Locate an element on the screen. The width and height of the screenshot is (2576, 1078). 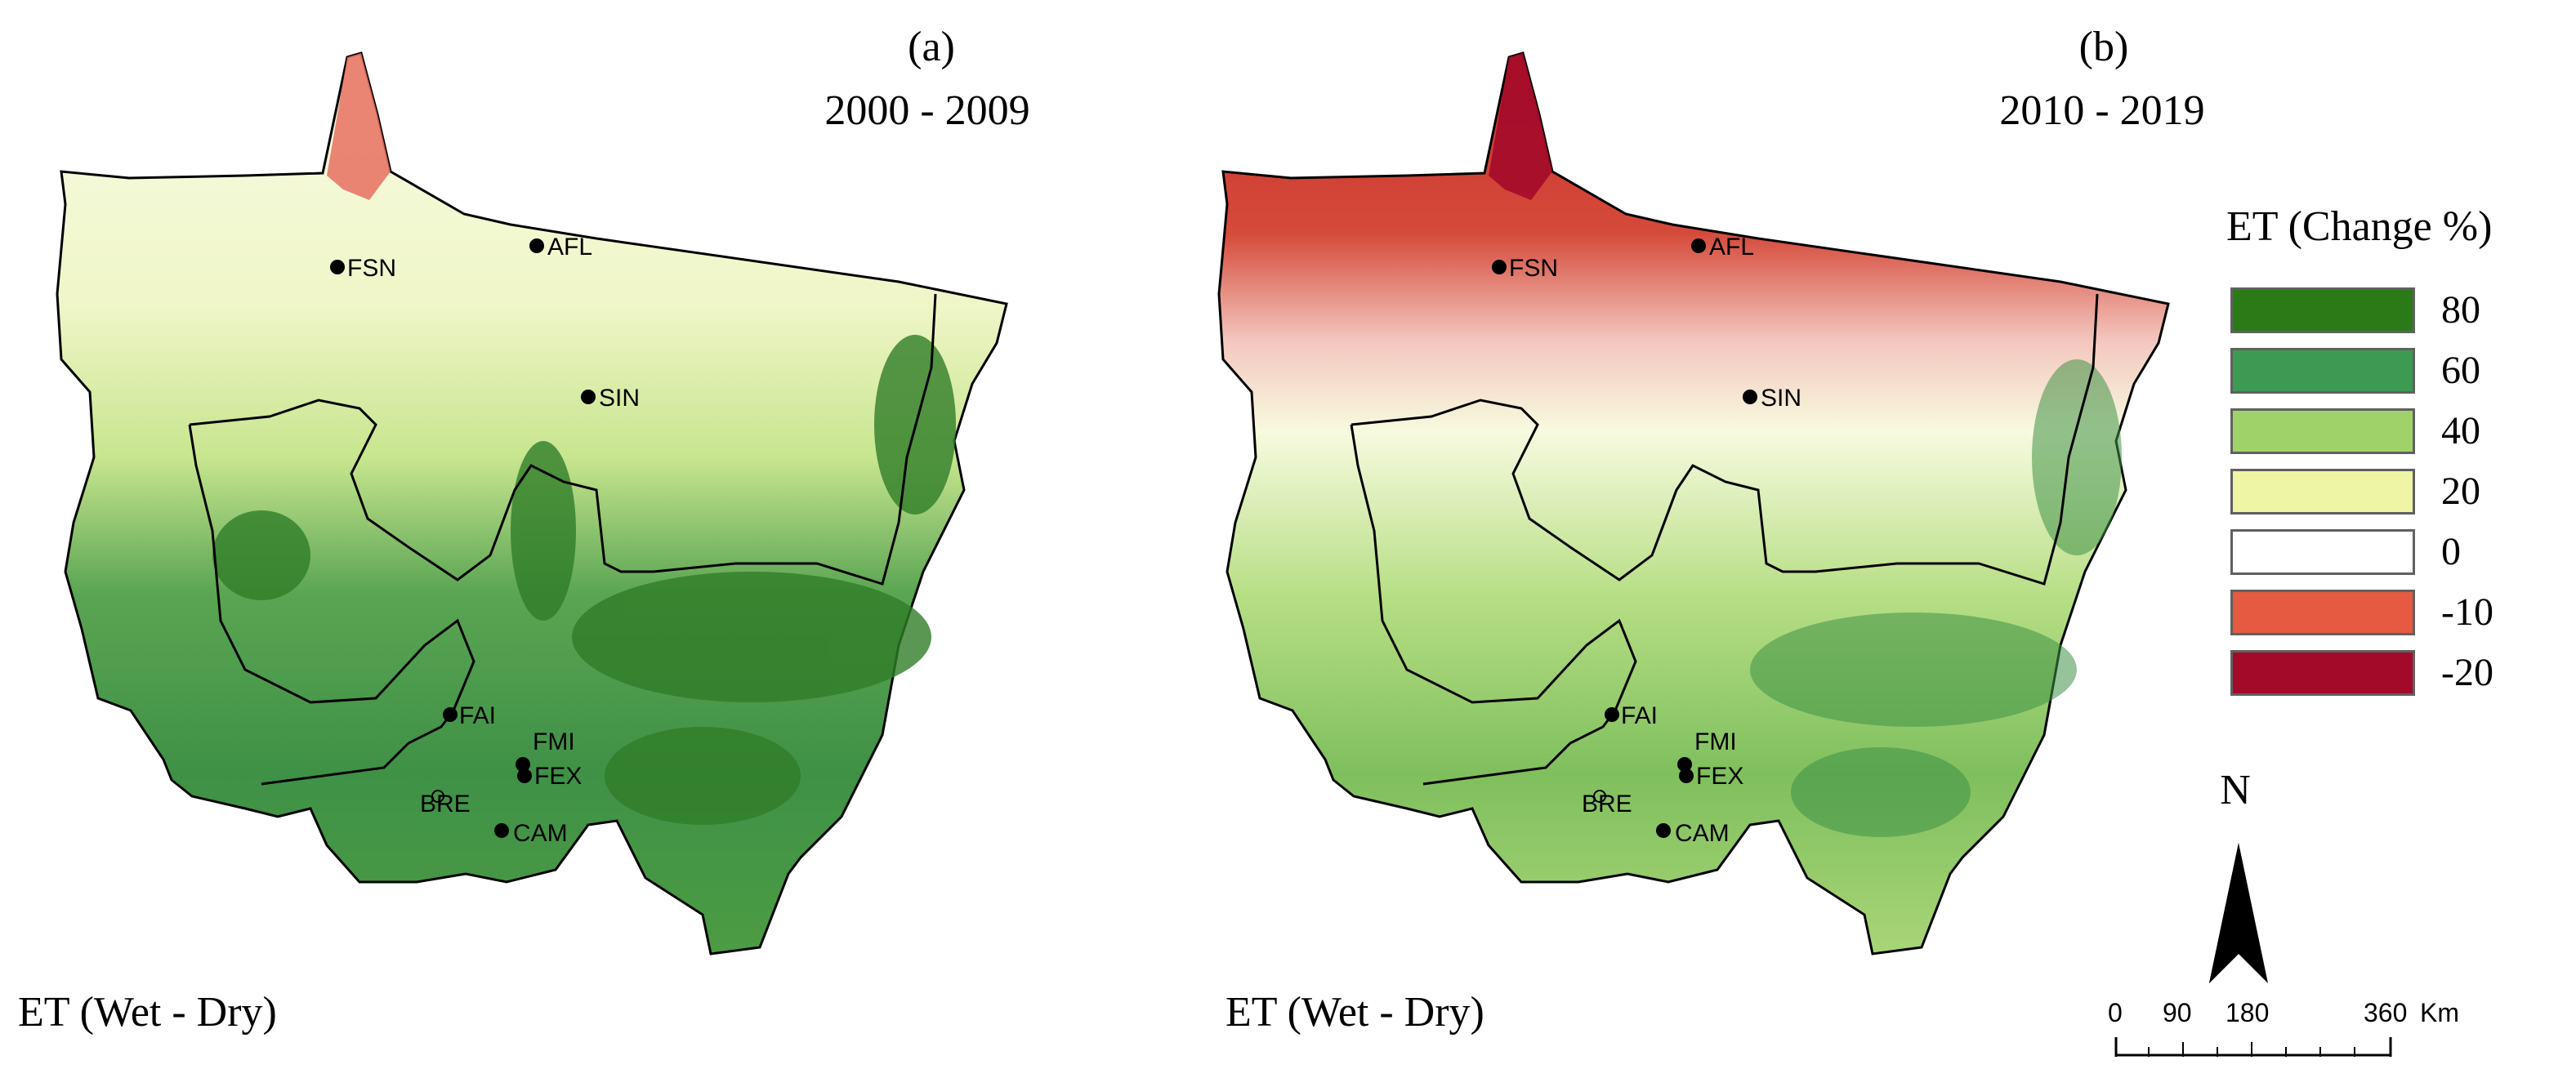
legend-label: 80 is located at coordinates (2460, 310).